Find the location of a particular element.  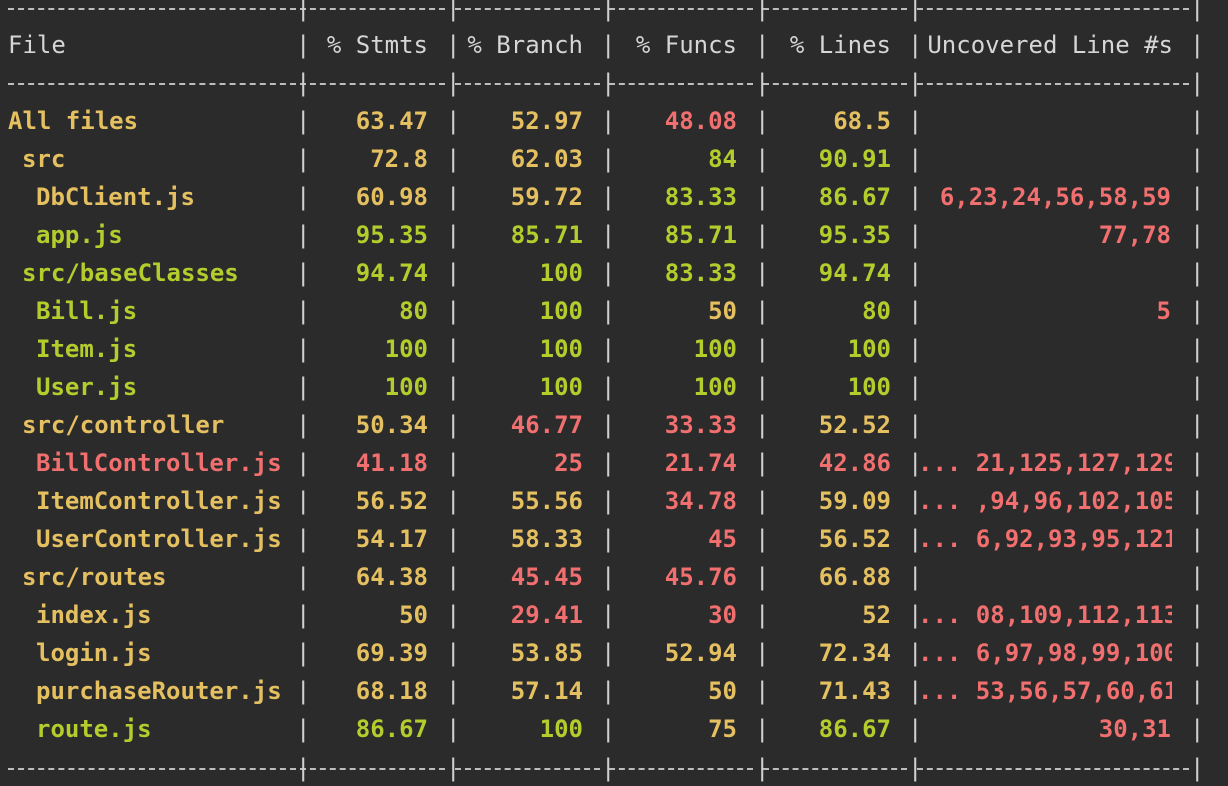

stmts-value: 72.8 is located at coordinates (399, 159).